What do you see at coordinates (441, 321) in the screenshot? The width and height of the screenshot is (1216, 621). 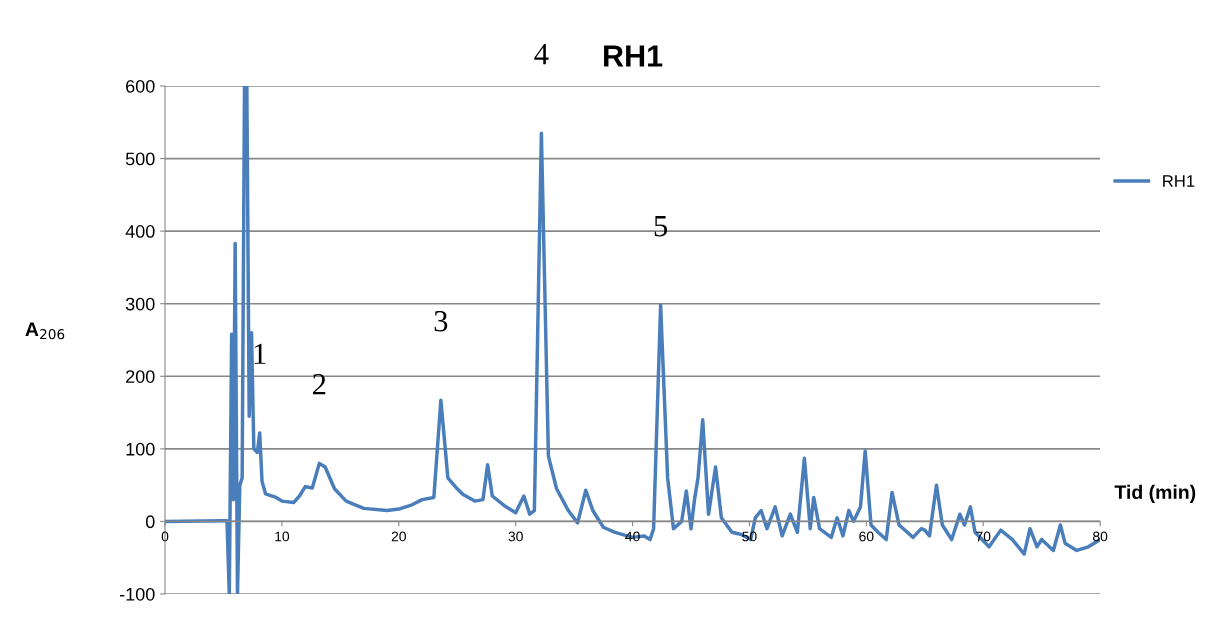 I see `annotation: 3` at bounding box center [441, 321].